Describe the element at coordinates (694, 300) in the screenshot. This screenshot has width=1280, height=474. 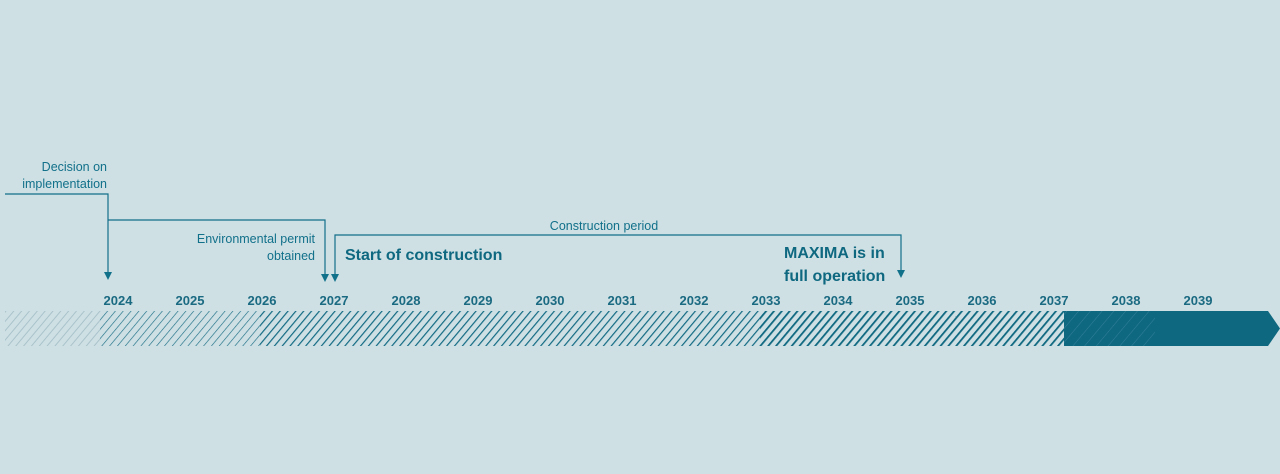
I see `year-label-2032: 2032` at that location.